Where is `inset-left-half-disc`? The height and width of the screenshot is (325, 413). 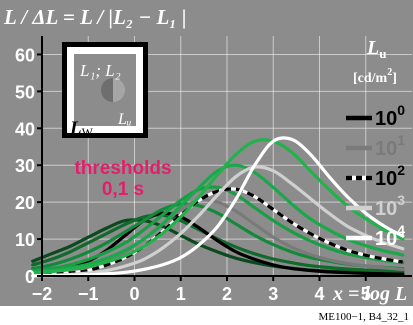 inset-left-half-disc is located at coordinates (107, 90).